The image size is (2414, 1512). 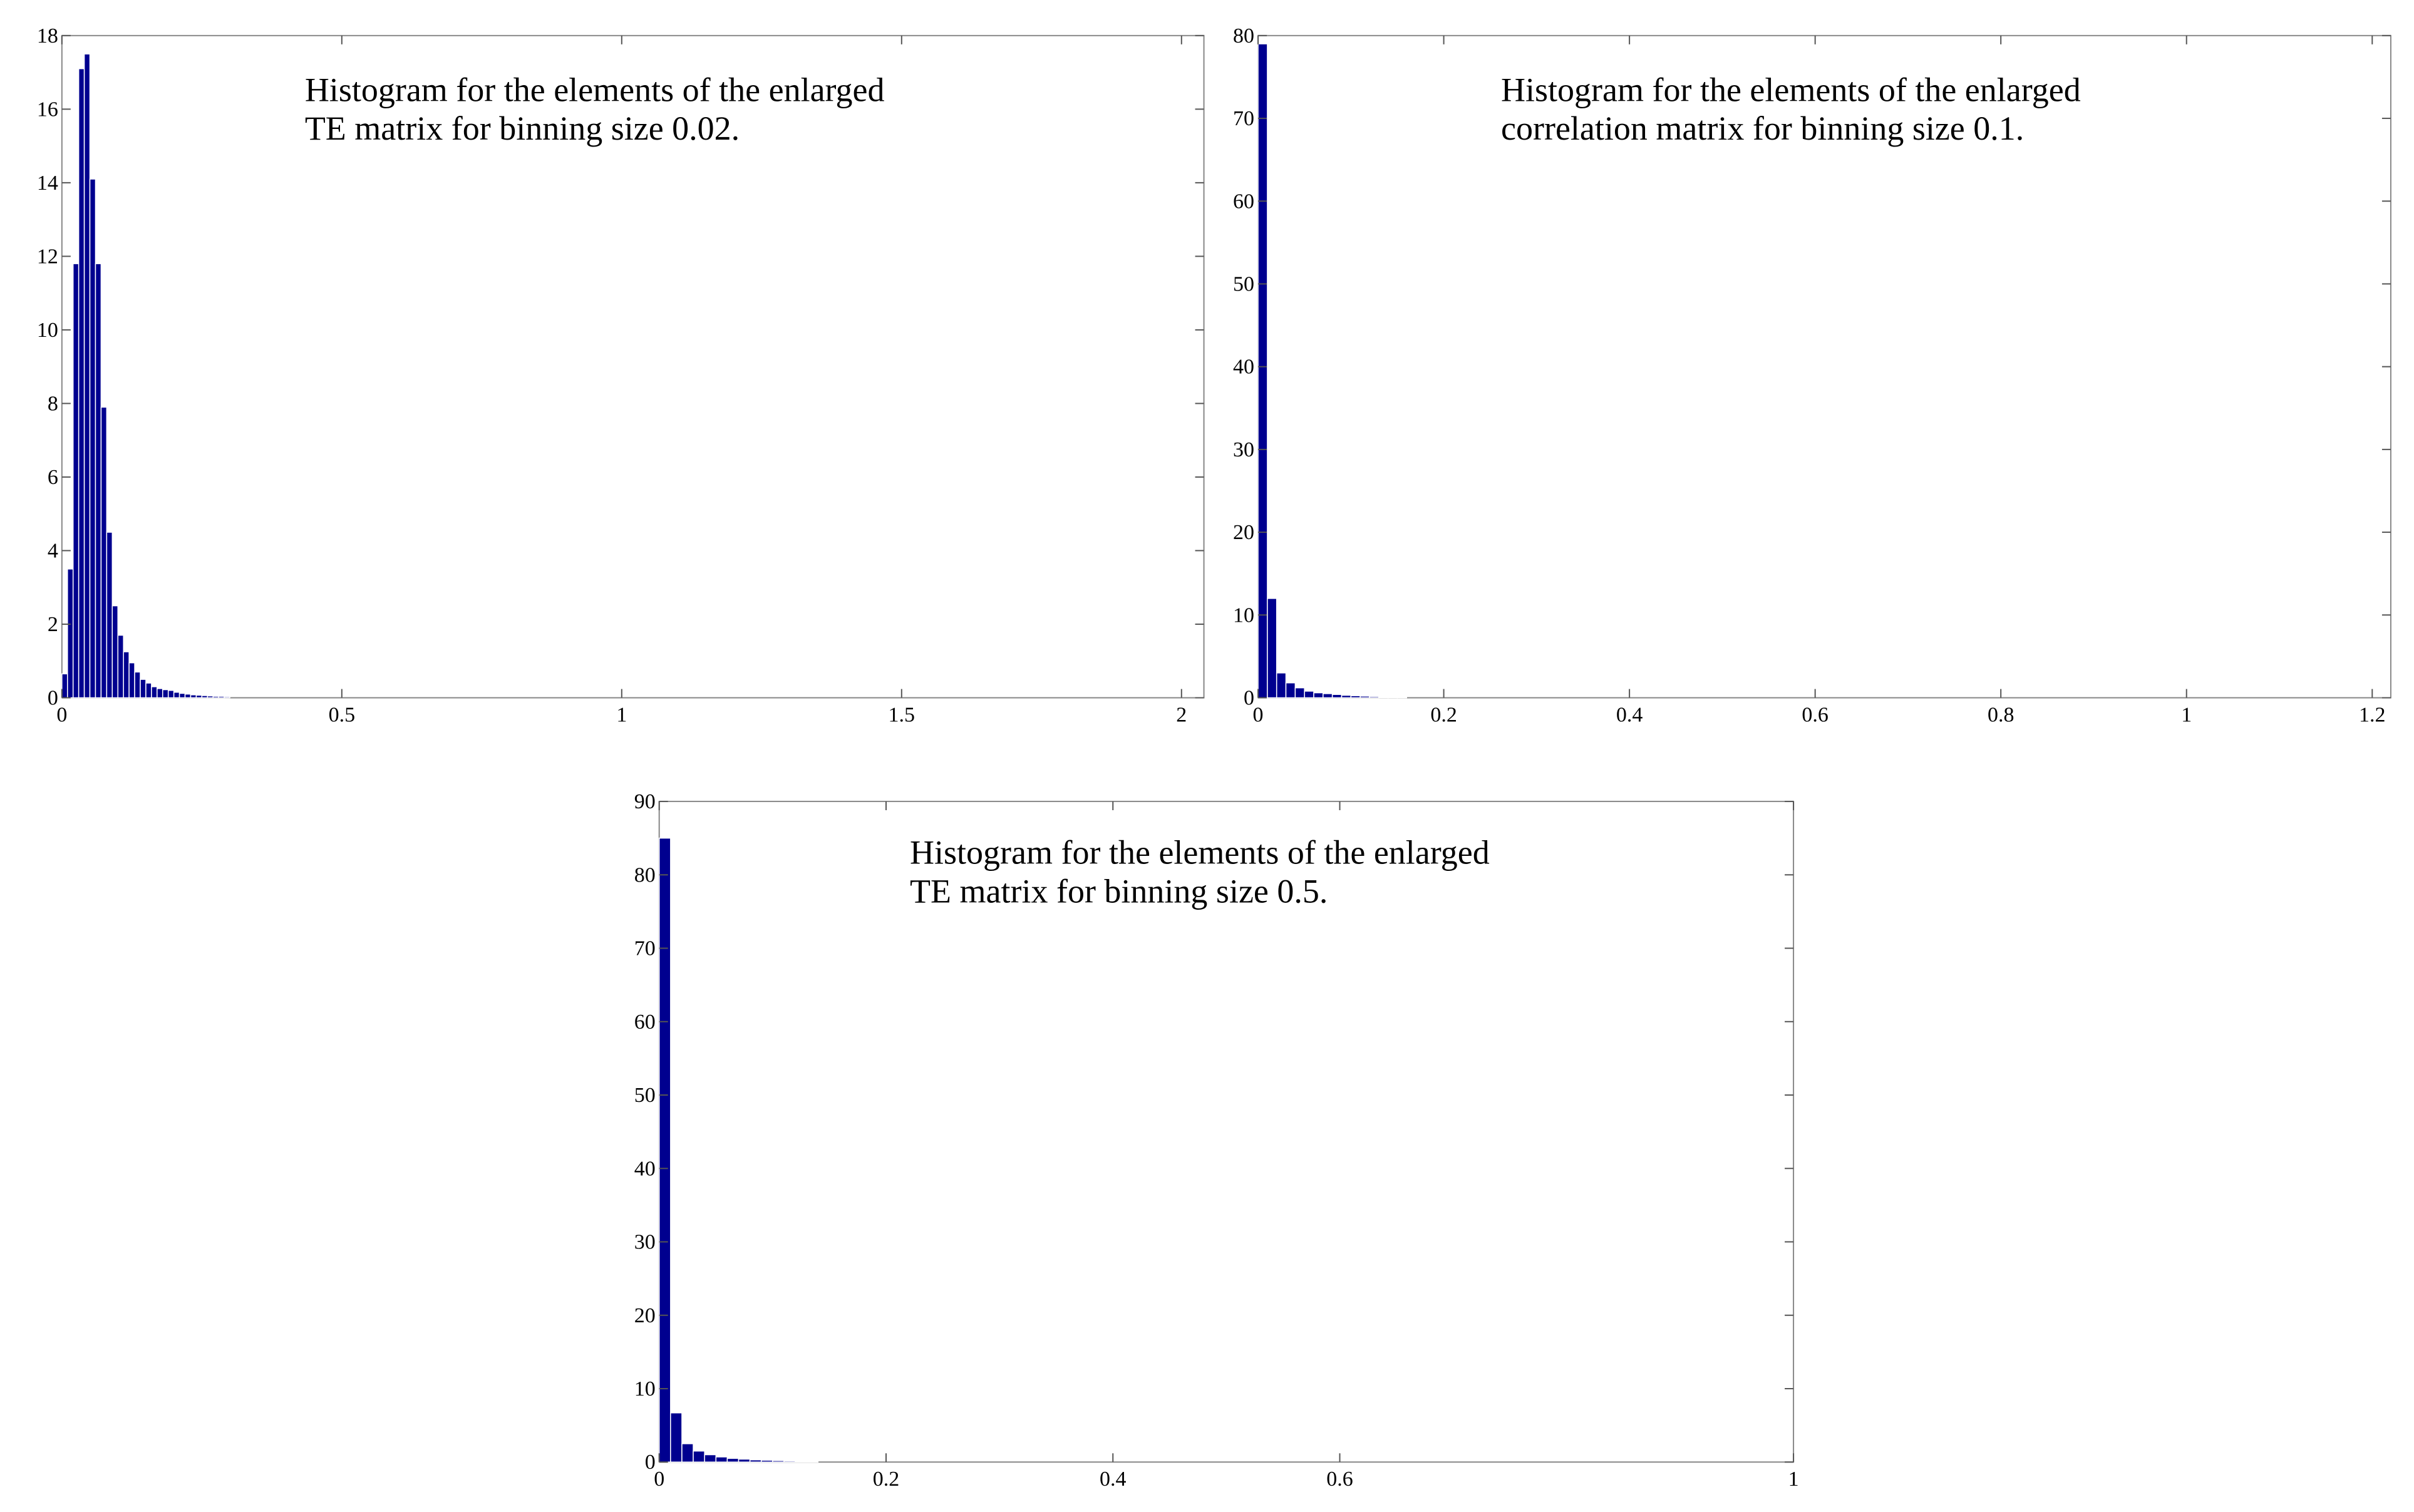 I want to click on x-tick-label: 0.5, so click(x=342, y=715).